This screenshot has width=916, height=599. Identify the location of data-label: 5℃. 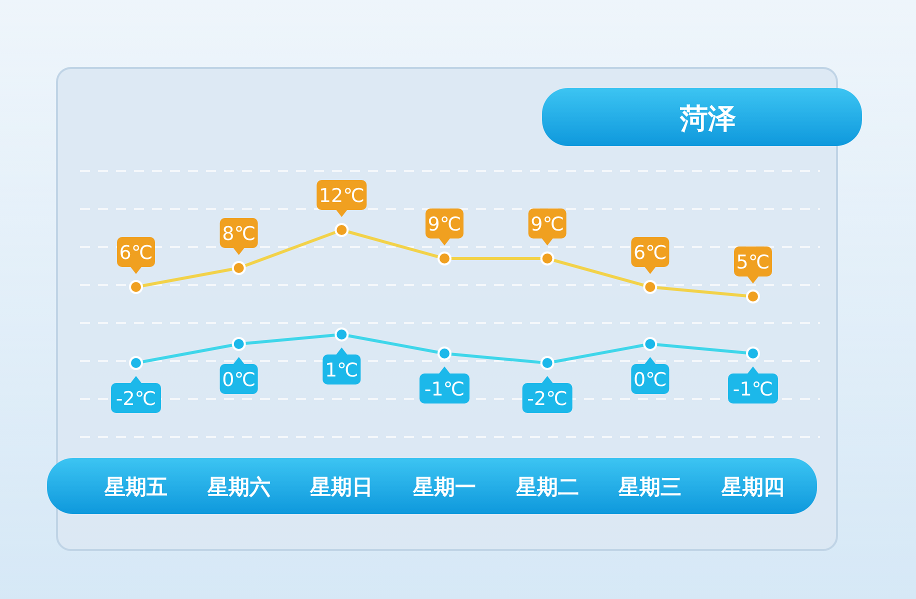
(753, 263).